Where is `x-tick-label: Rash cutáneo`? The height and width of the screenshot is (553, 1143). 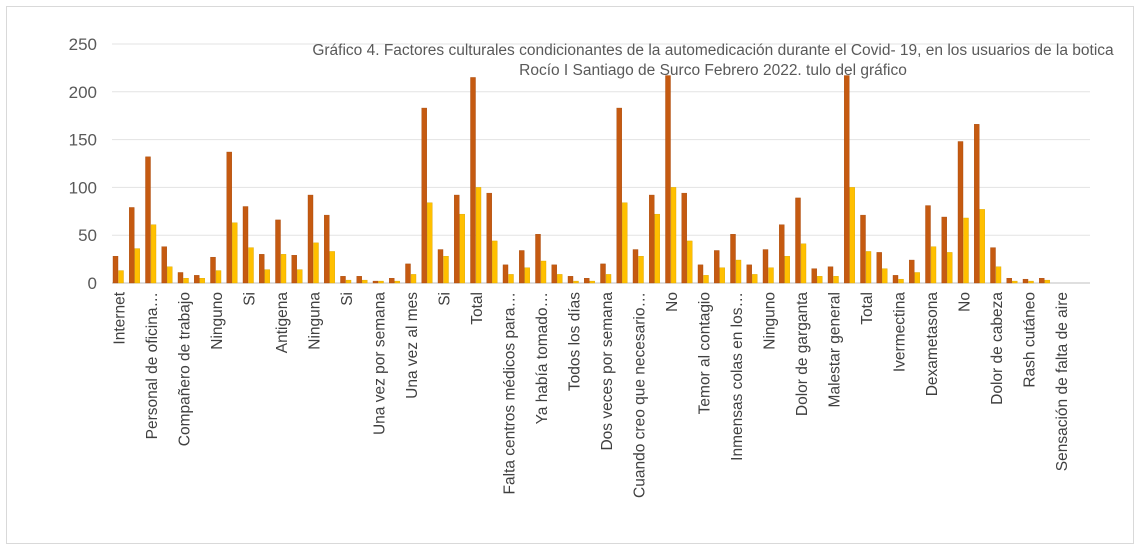 x-tick-label: Rash cutáneo is located at coordinates (1030, 340).